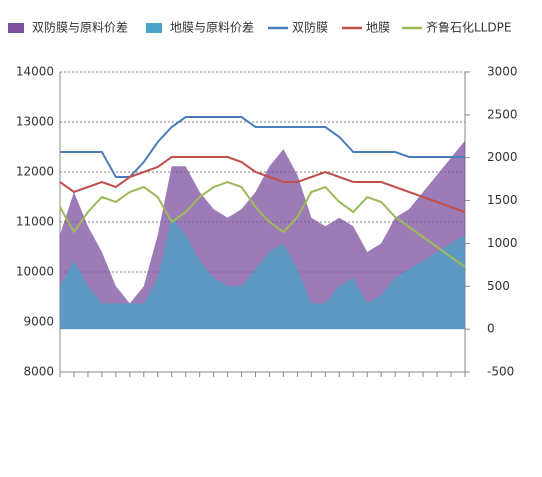 This screenshot has height=477, width=542. I want to click on y-tick-label: 13000, so click(35, 122).